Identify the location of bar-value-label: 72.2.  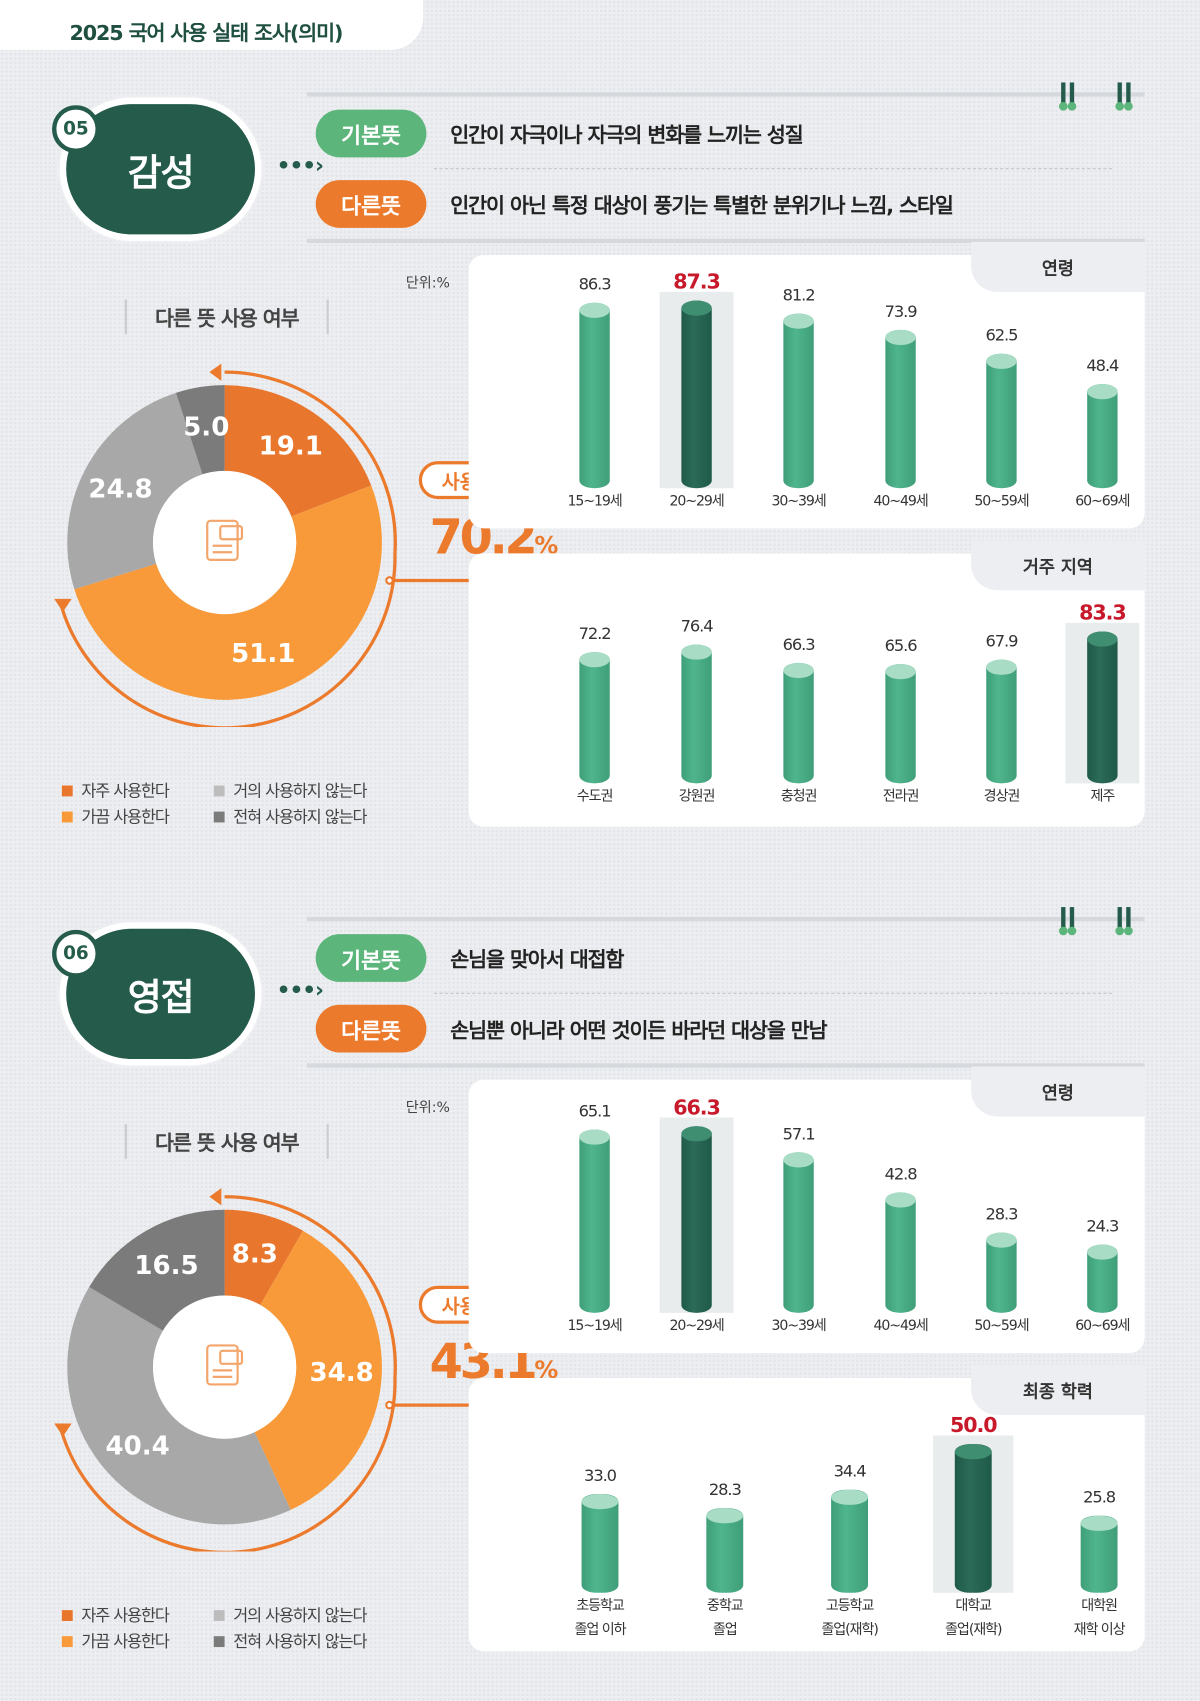
(595, 633).